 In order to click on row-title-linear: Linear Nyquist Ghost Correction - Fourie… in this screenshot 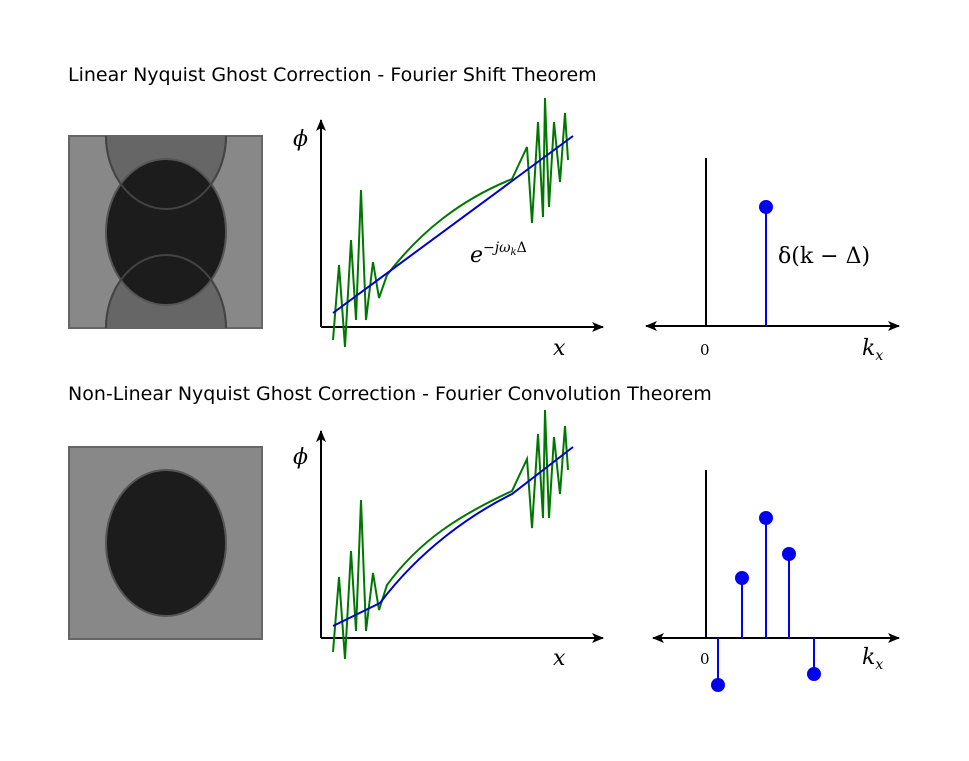, I will do `click(332, 75)`.